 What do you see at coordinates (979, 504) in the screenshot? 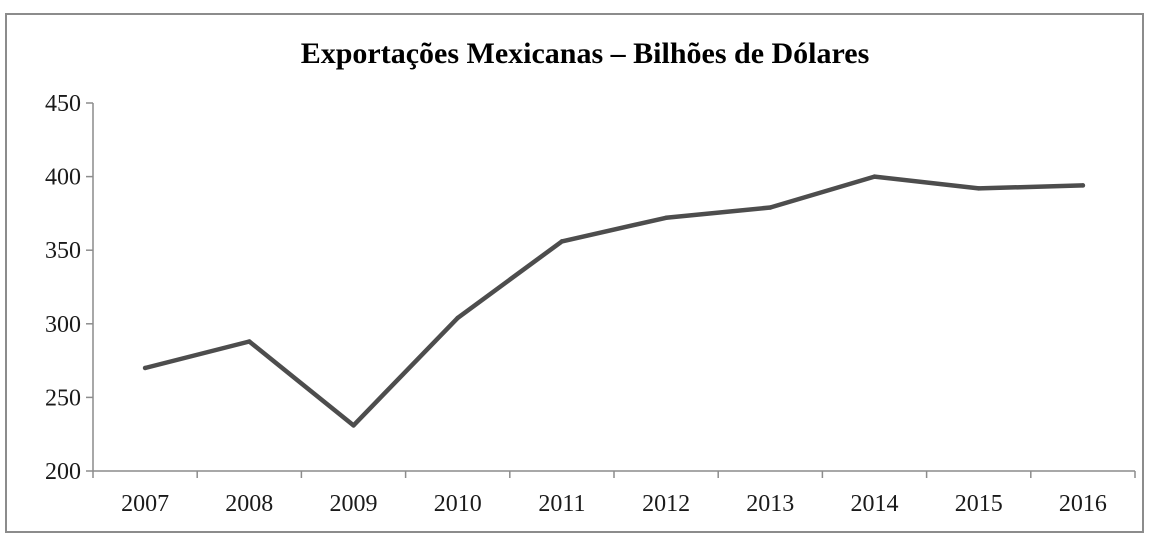
I see `x-tick-label: 2015` at bounding box center [979, 504].